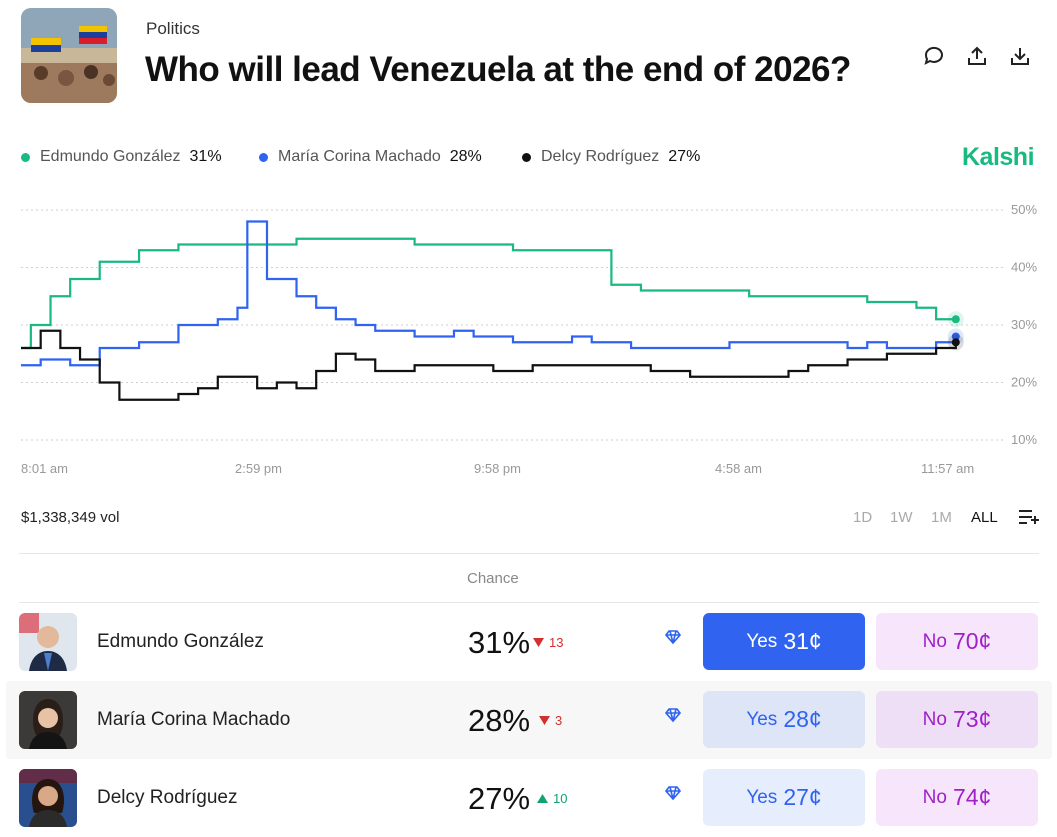 The image size is (1057, 837). Describe the element at coordinates (499, 720) in the screenshot. I see `candidate-chance: 28%` at that location.